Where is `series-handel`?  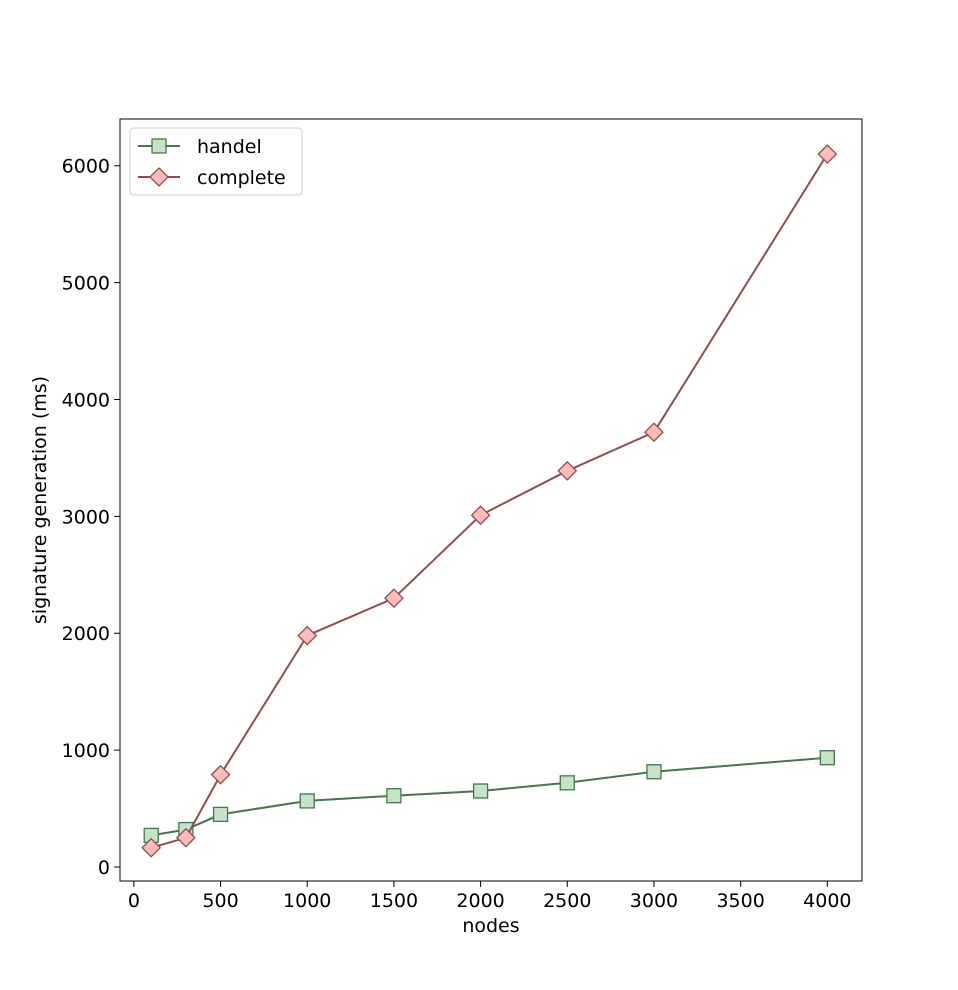
series-handel is located at coordinates (489, 797).